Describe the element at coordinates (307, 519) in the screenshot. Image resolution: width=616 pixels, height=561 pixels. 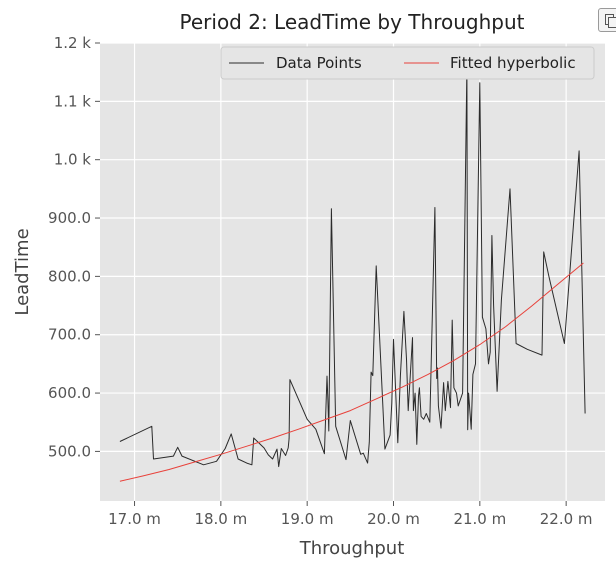
I see `x-tick-label: 19.0 m` at that location.